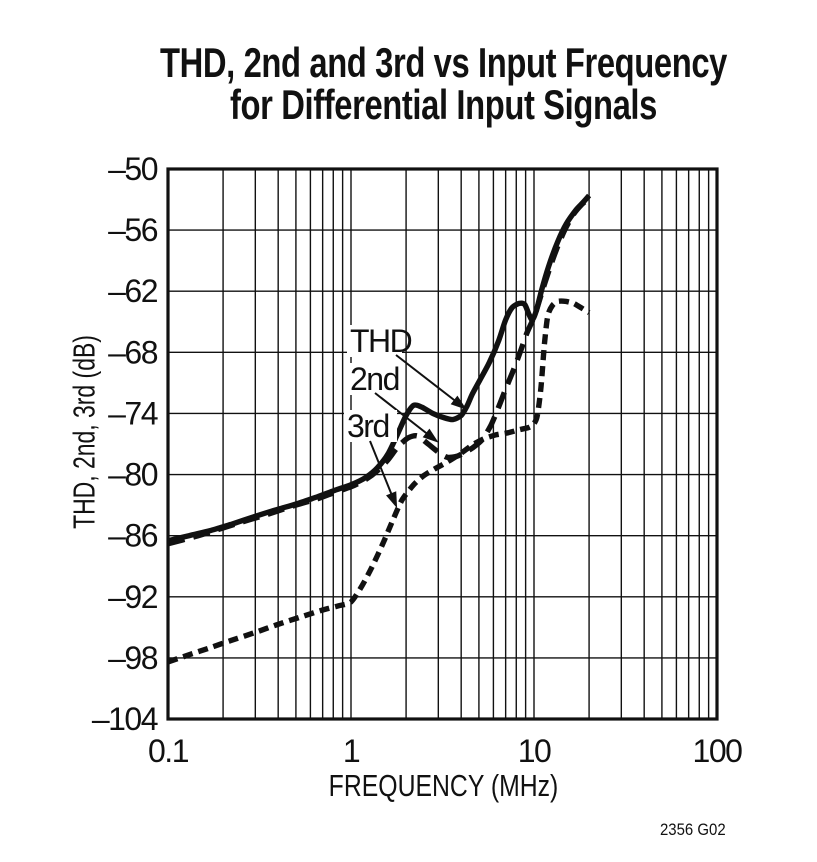 This screenshot has width=817, height=862. Describe the element at coordinates (133, 413) in the screenshot. I see `y-tick-label: –74` at that location.